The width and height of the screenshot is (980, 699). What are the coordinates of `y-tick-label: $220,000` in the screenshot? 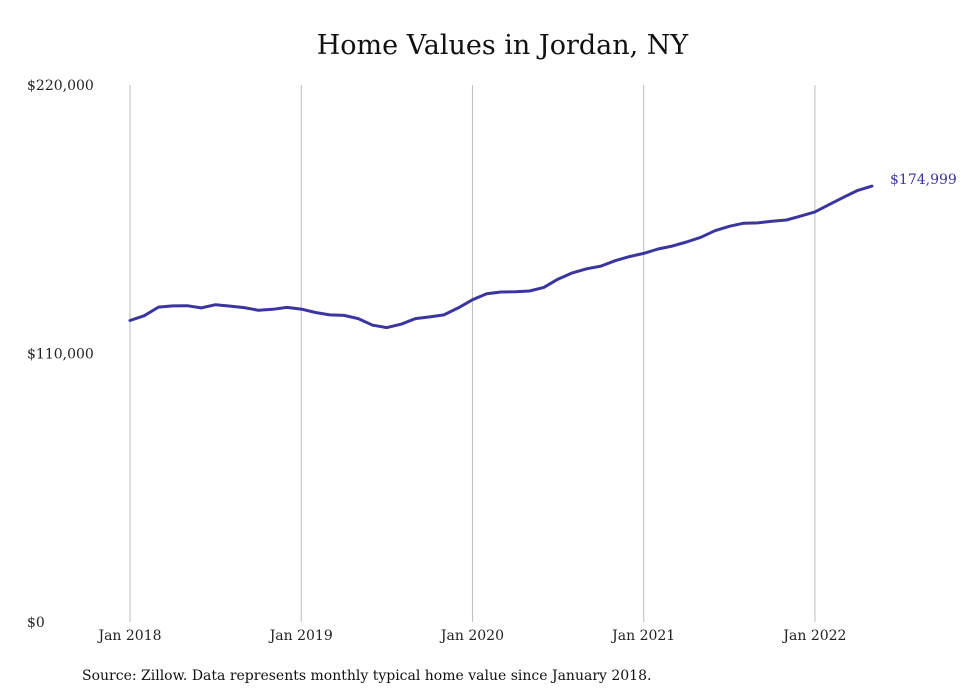 It's located at (60, 86).